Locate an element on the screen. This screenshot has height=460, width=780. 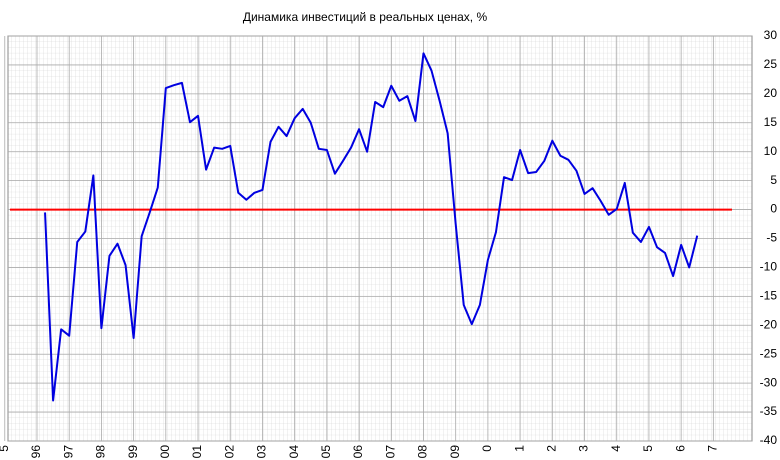
x-tick-label: 96 is located at coordinates (36, 452).